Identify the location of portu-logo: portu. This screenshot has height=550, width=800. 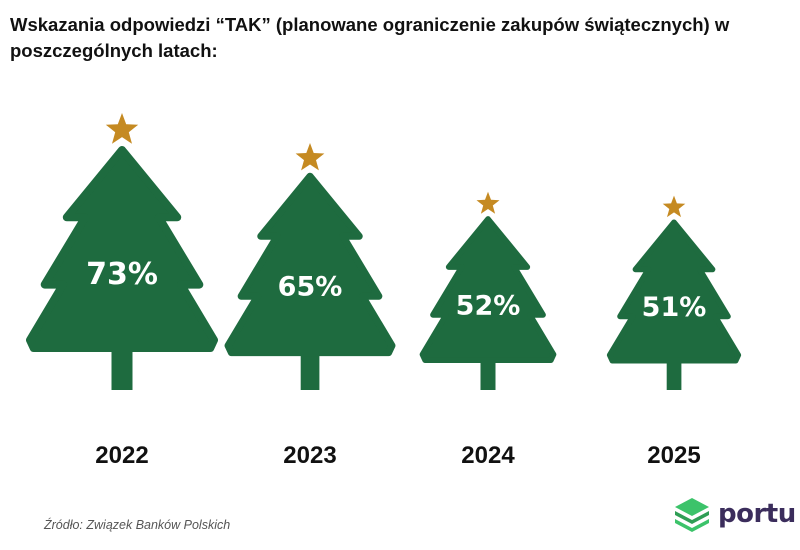
(734, 514).